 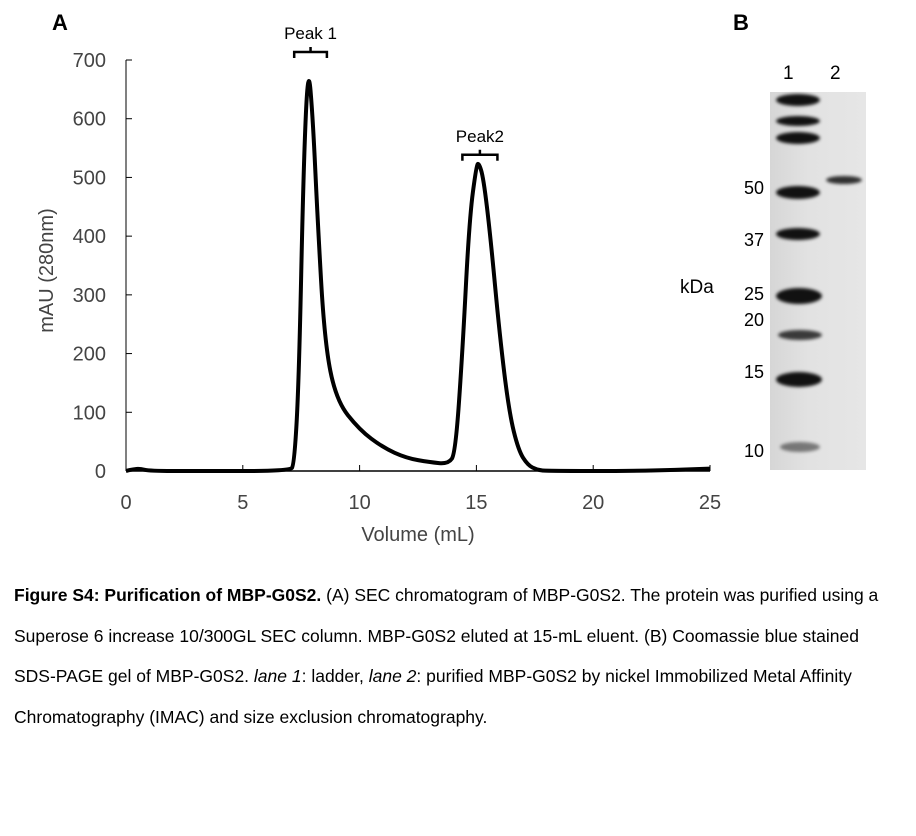 What do you see at coordinates (100, 472) in the screenshot?
I see `y-tick-label: 0` at bounding box center [100, 472].